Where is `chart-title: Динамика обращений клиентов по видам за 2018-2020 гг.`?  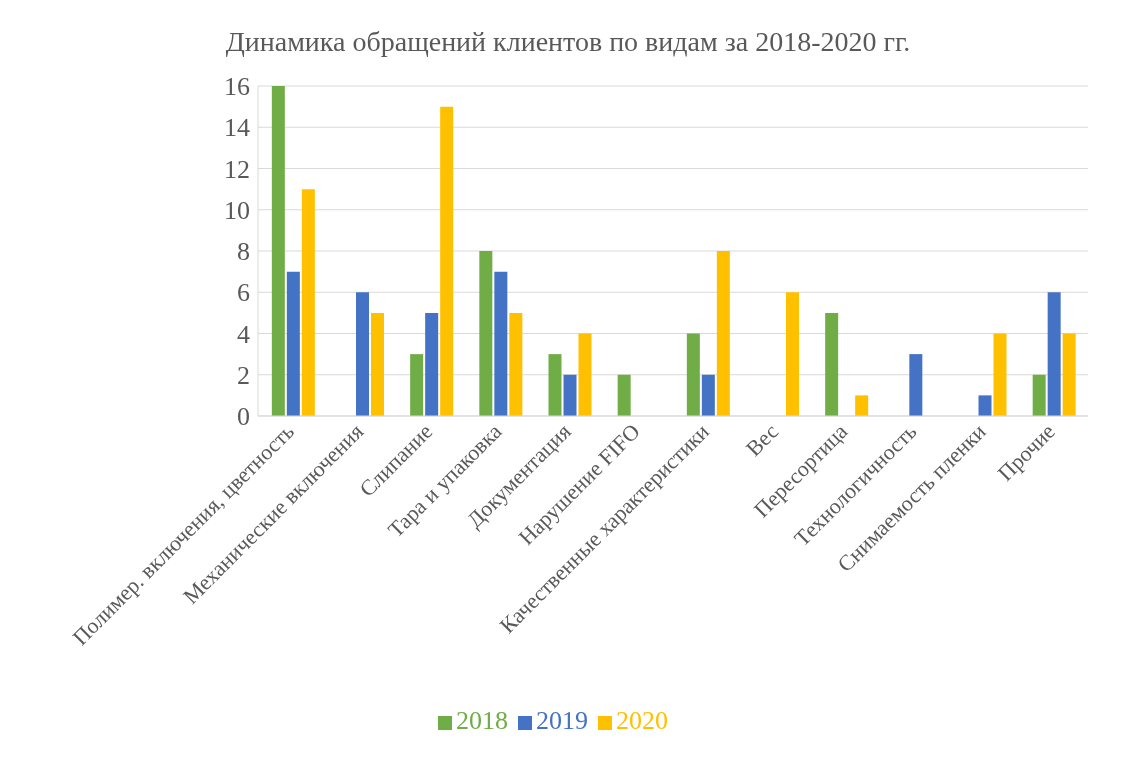 chart-title: Динамика обращений клиентов по видам за 2018-2020 гг. is located at coordinates (568, 42).